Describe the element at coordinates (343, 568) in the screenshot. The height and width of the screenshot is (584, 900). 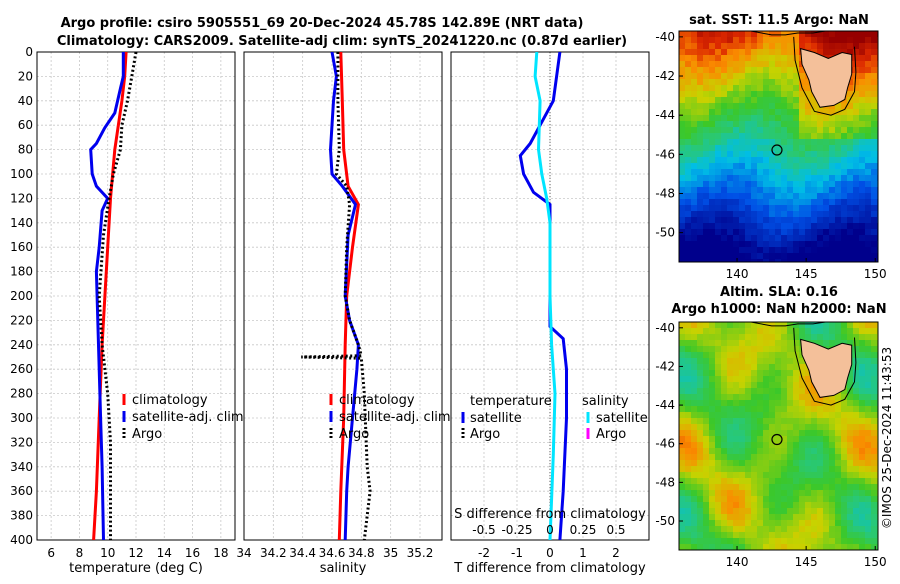
I see `x-axis-label: salinity` at that location.